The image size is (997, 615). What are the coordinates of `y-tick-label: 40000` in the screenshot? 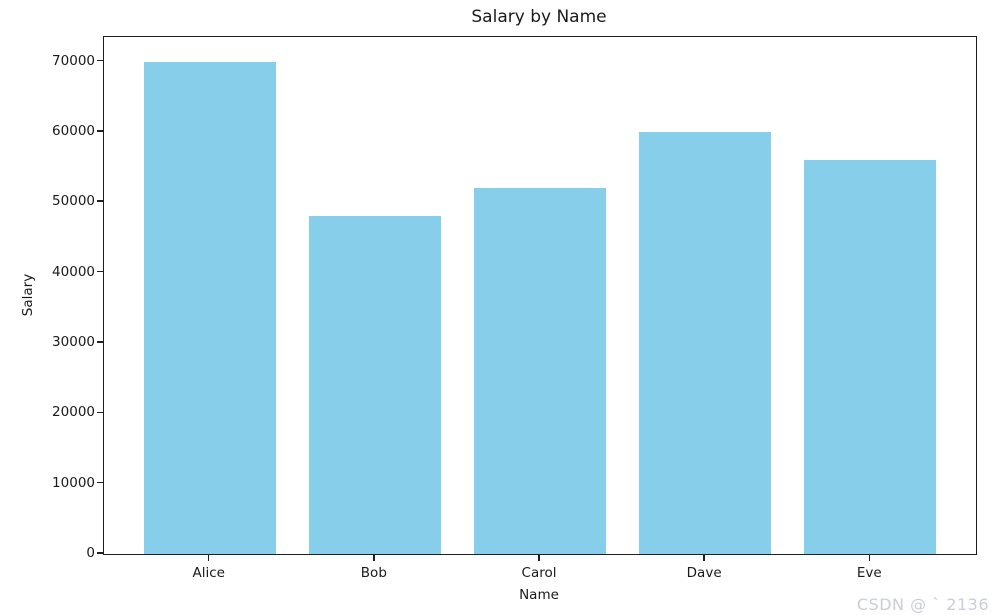 It's located at (73, 271).